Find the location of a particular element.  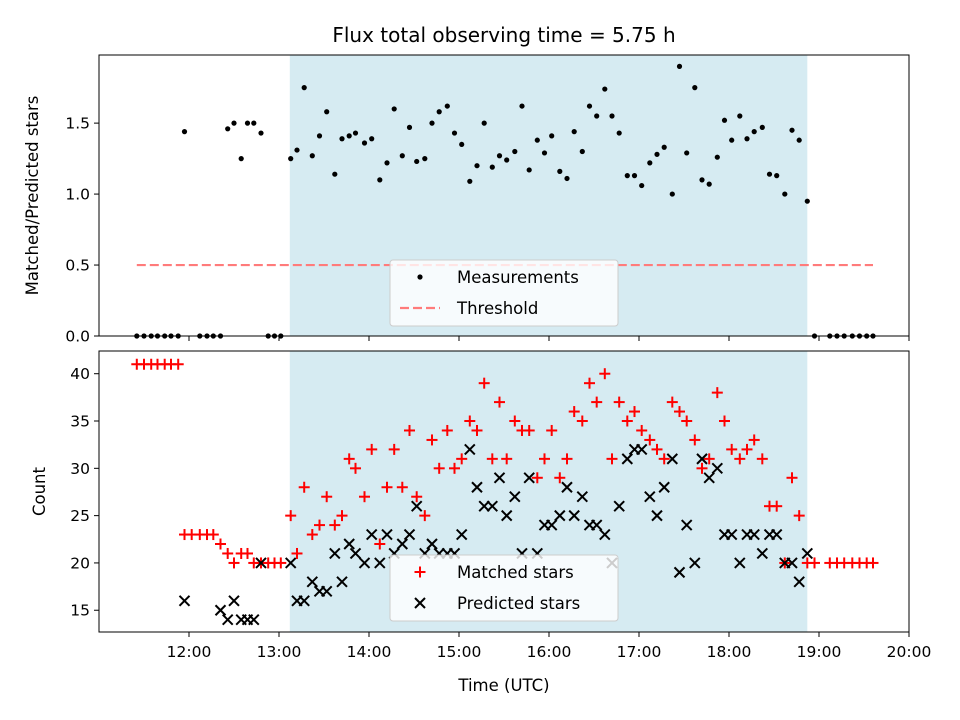

x-tick-label: 16:00 is located at coordinates (549, 652).